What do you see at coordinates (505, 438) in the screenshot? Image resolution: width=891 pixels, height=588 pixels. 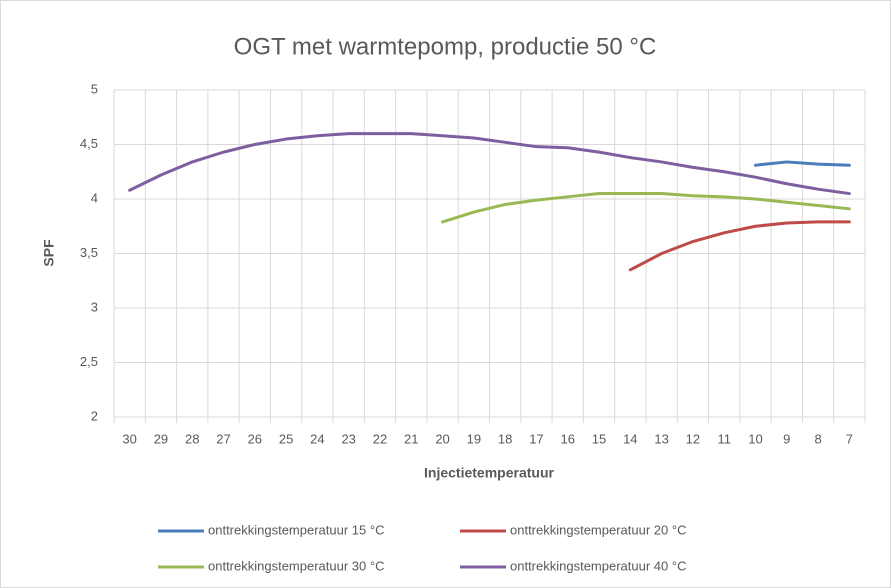 I see `x-tick-label: 18` at bounding box center [505, 438].